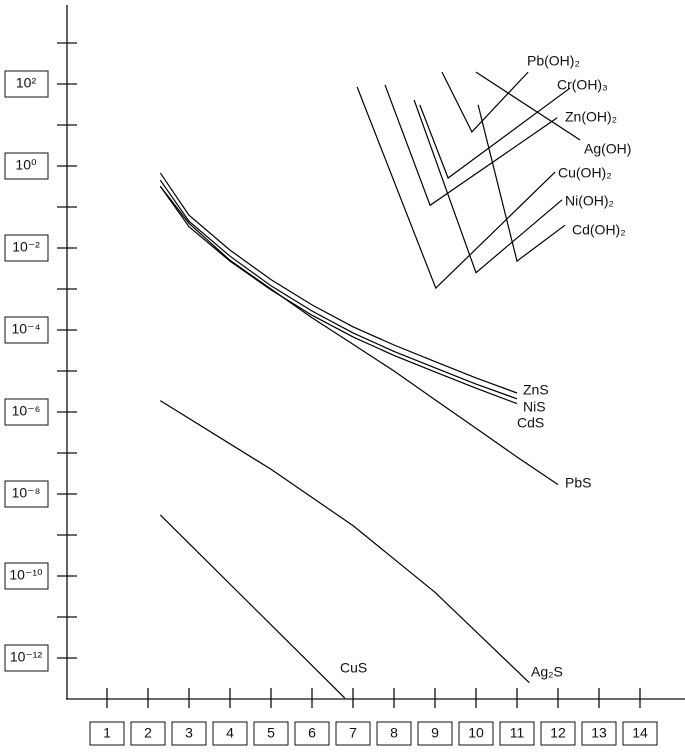 This screenshot has width=685, height=752. I want to click on x-tick-label: 1, so click(107, 733).